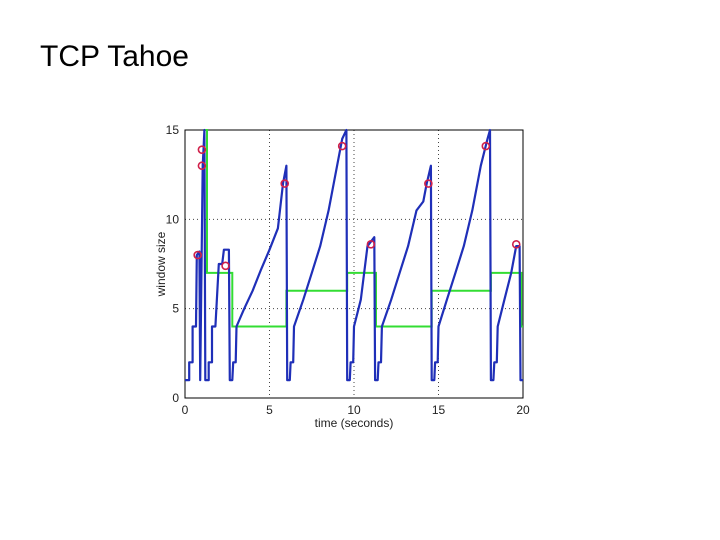 This screenshot has width=720, height=540. I want to click on y-tick-label: 0, so click(175, 398).